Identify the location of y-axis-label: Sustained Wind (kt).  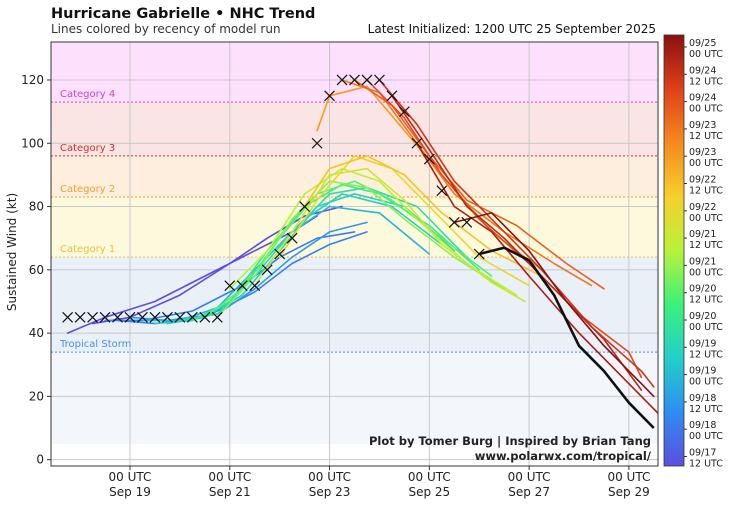
(12, 252).